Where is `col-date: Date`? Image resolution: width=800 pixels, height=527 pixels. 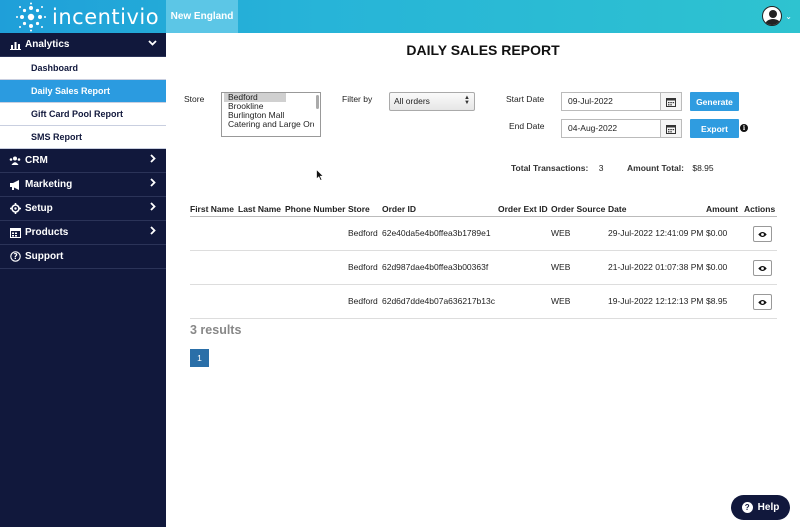
col-date: Date is located at coordinates (617, 209).